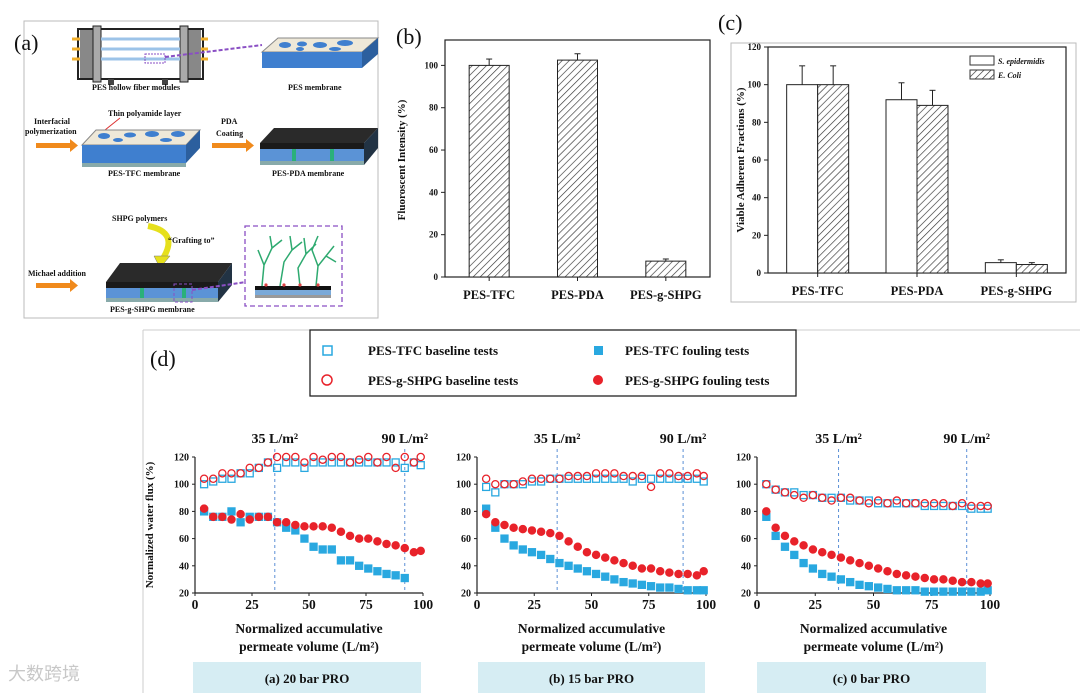 The width and height of the screenshot is (1080, 693). I want to click on subplot-caption: (a) 20 bar PRO, so click(307, 678).